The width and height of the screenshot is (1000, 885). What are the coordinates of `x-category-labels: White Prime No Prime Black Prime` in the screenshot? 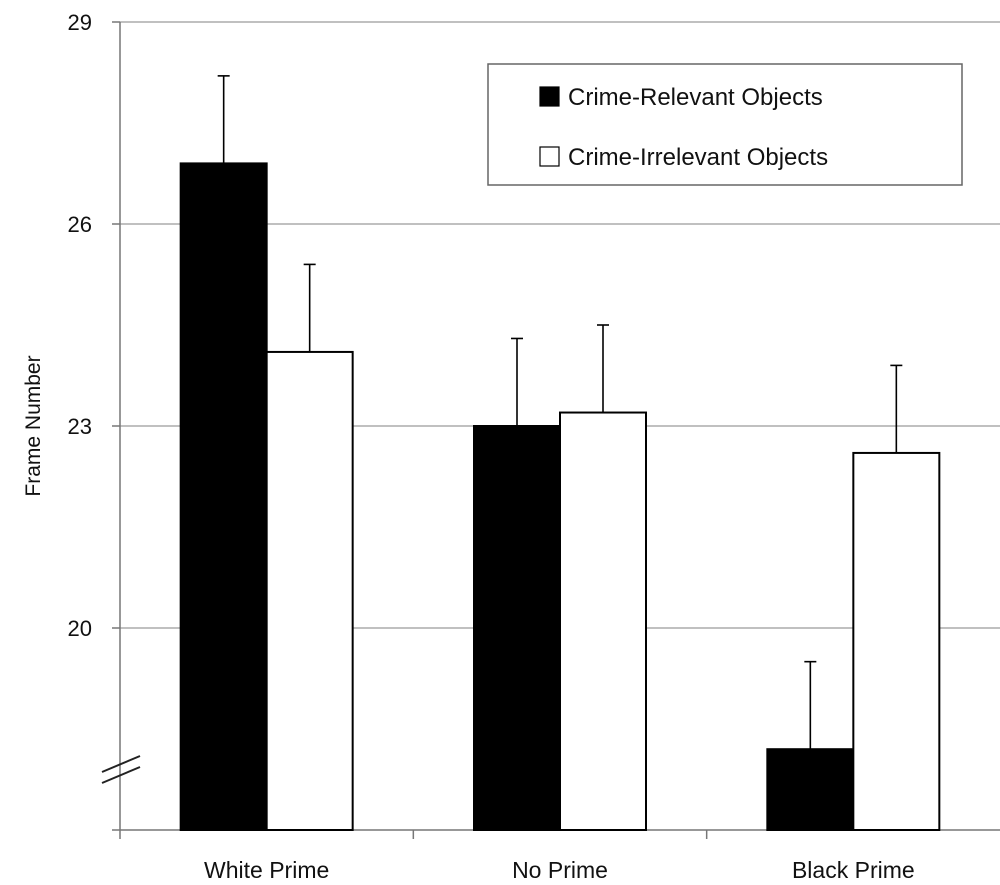 It's located at (559, 870).